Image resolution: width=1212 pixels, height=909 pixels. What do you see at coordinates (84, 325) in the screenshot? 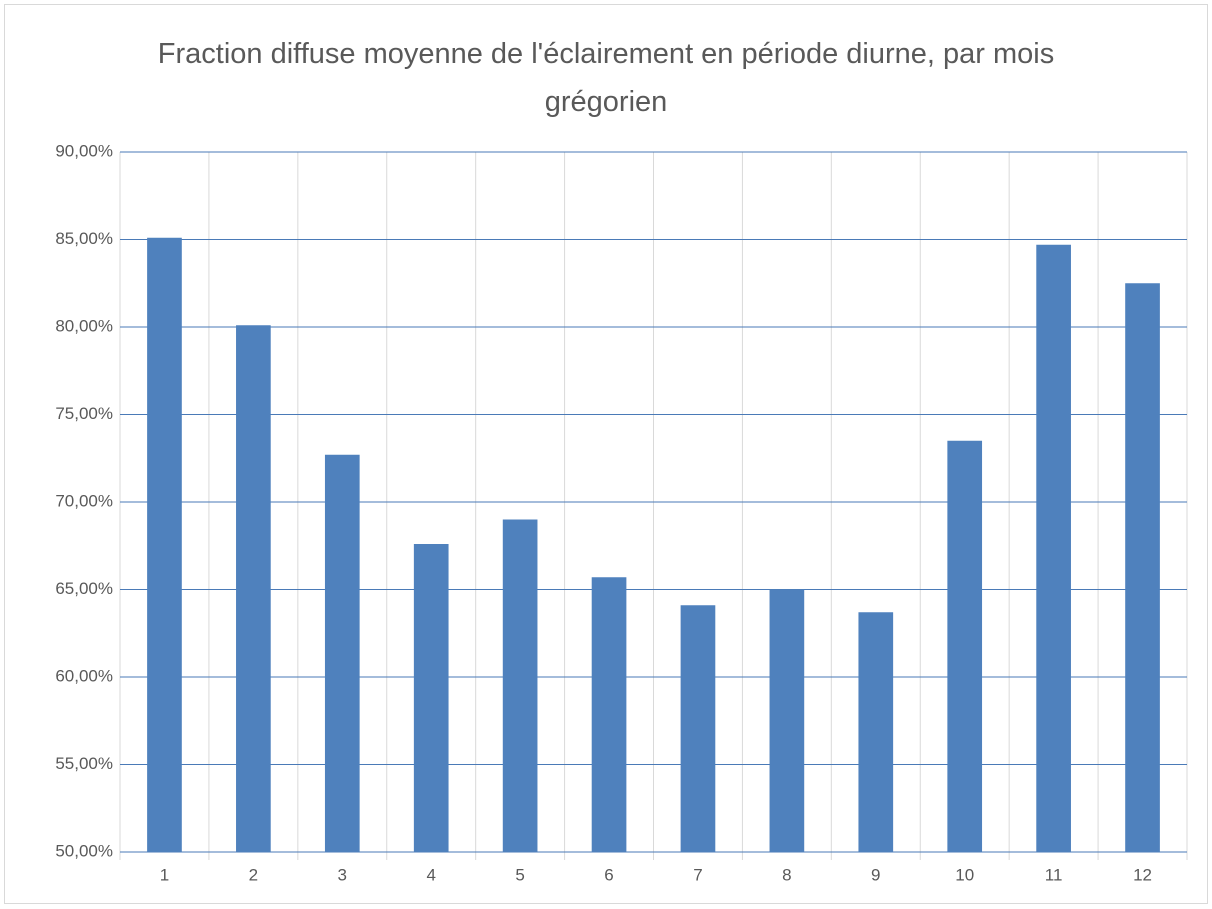
I see `y-tick-label: 80,00%` at bounding box center [84, 325].